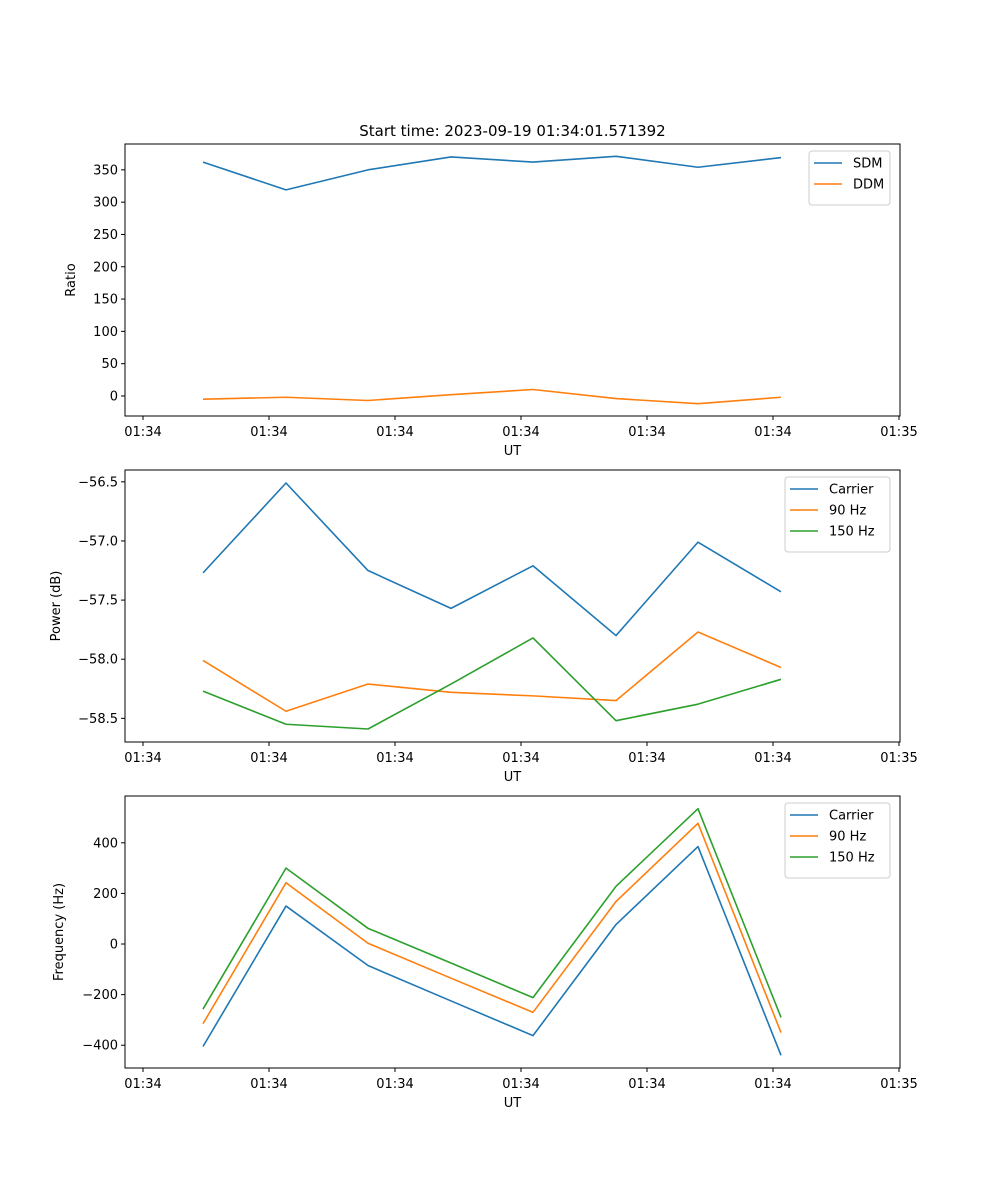 Image resolution: width=1000 pixels, height=1200 pixels. I want to click on legend-label: DDM, so click(868, 185).